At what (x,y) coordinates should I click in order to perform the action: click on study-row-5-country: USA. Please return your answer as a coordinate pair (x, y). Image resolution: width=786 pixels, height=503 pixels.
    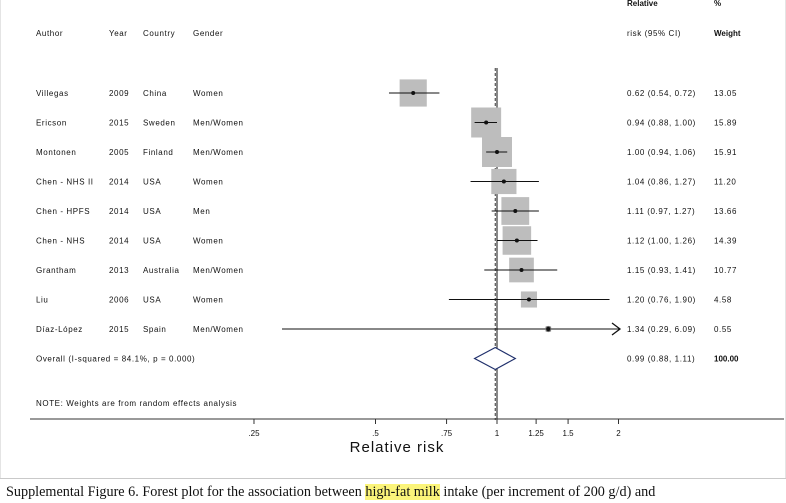
    Looking at the image, I should click on (152, 211).